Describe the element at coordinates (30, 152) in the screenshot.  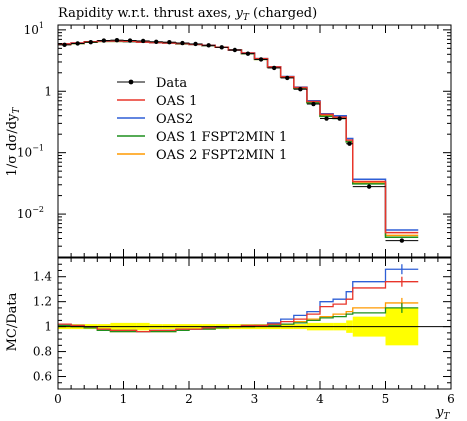
I see `y-tick-label: 10⁻¹` at that location.